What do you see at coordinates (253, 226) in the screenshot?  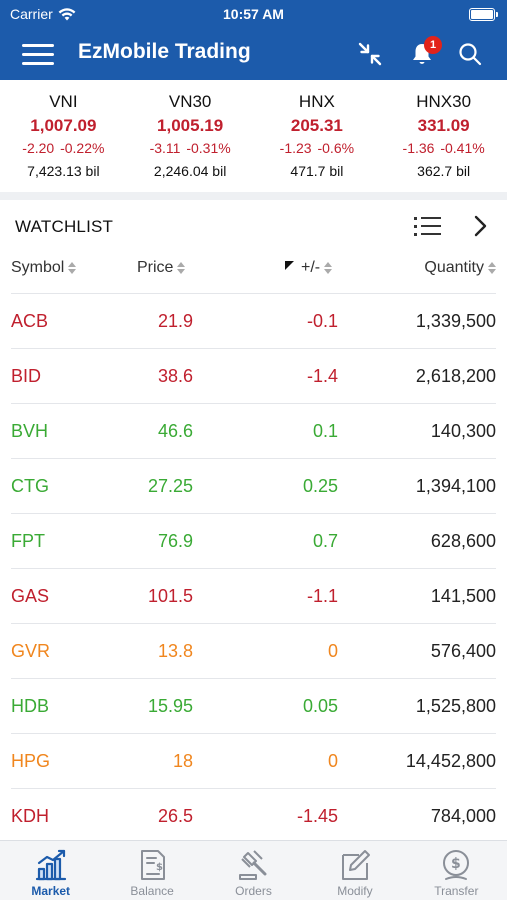 I see `watchlist-header: WATCHLIST` at bounding box center [253, 226].